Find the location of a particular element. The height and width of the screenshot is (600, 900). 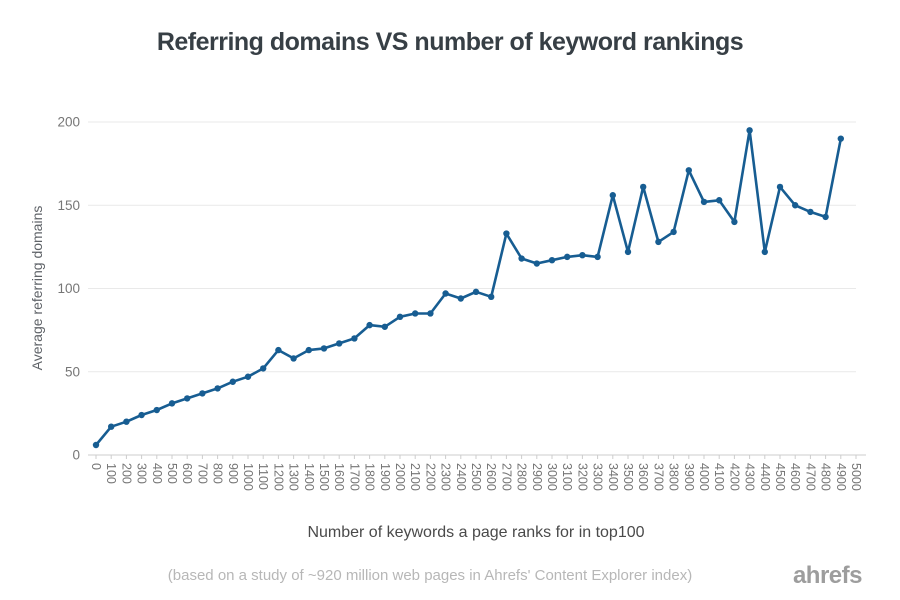

y-axis-title: Average referring domains is located at coordinates (37, 288).